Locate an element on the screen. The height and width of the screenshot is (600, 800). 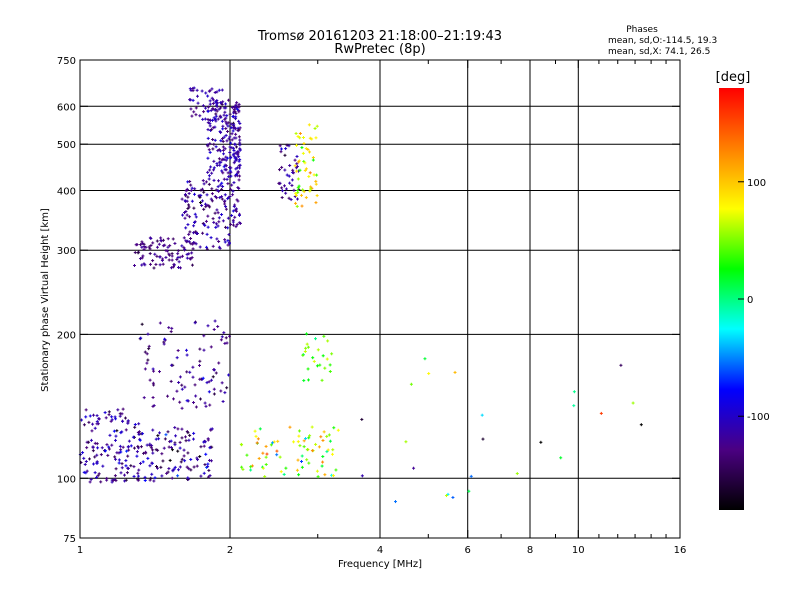
phases-heading: Phases is located at coordinates (642, 30).